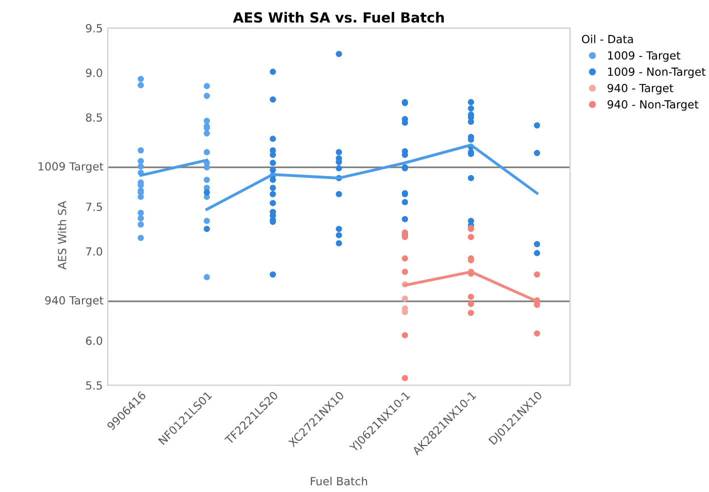 This screenshot has height=492, width=709. What do you see at coordinates (338, 17) in the screenshot?
I see `chart-title: AES With SA vs. Fuel Batch` at bounding box center [338, 17].